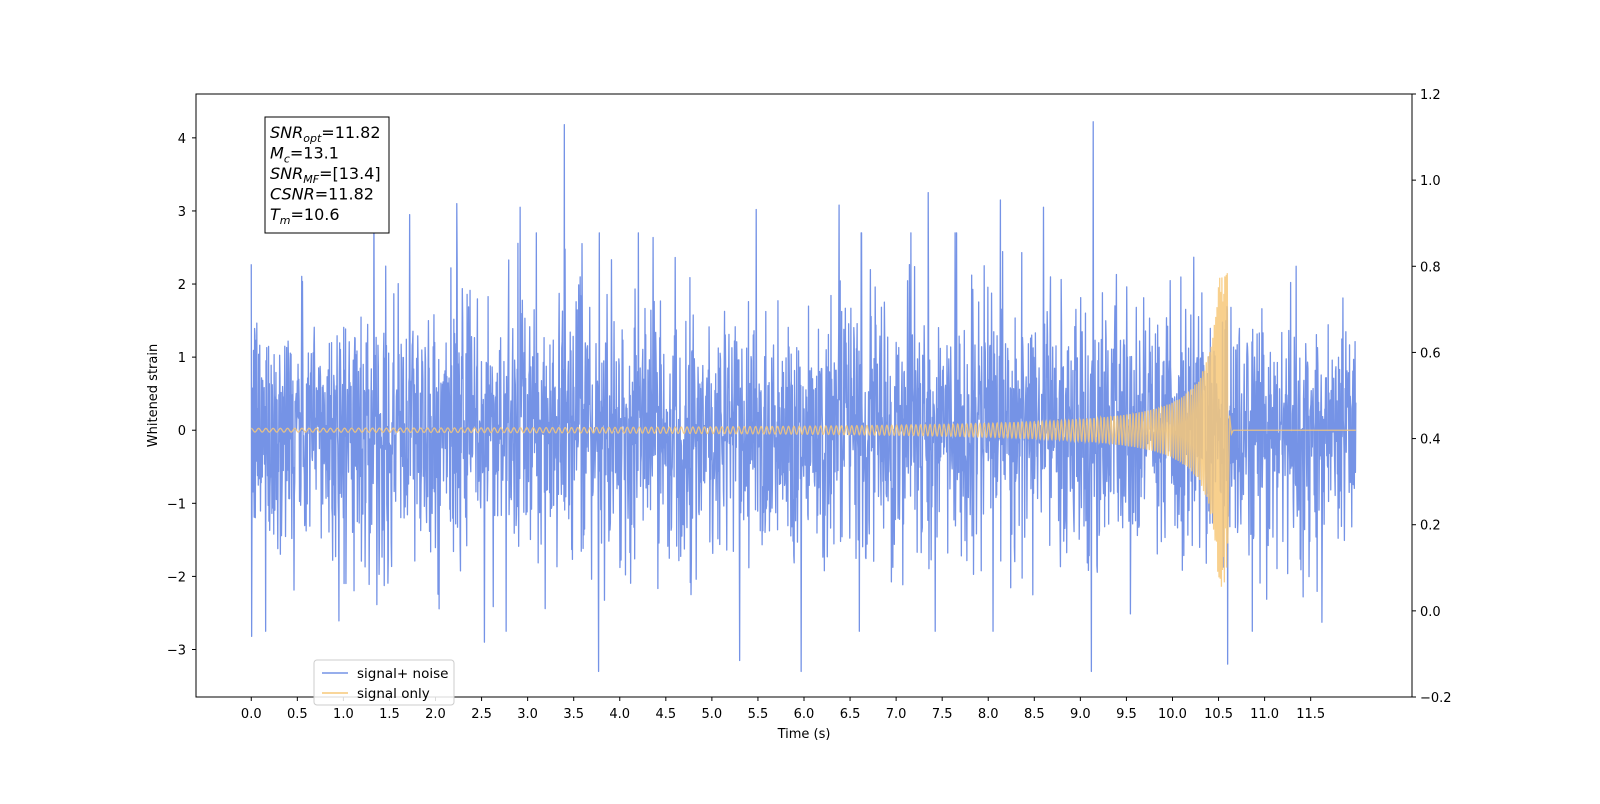  I want to click on x-tick-label: 2.0, so click(435, 714).